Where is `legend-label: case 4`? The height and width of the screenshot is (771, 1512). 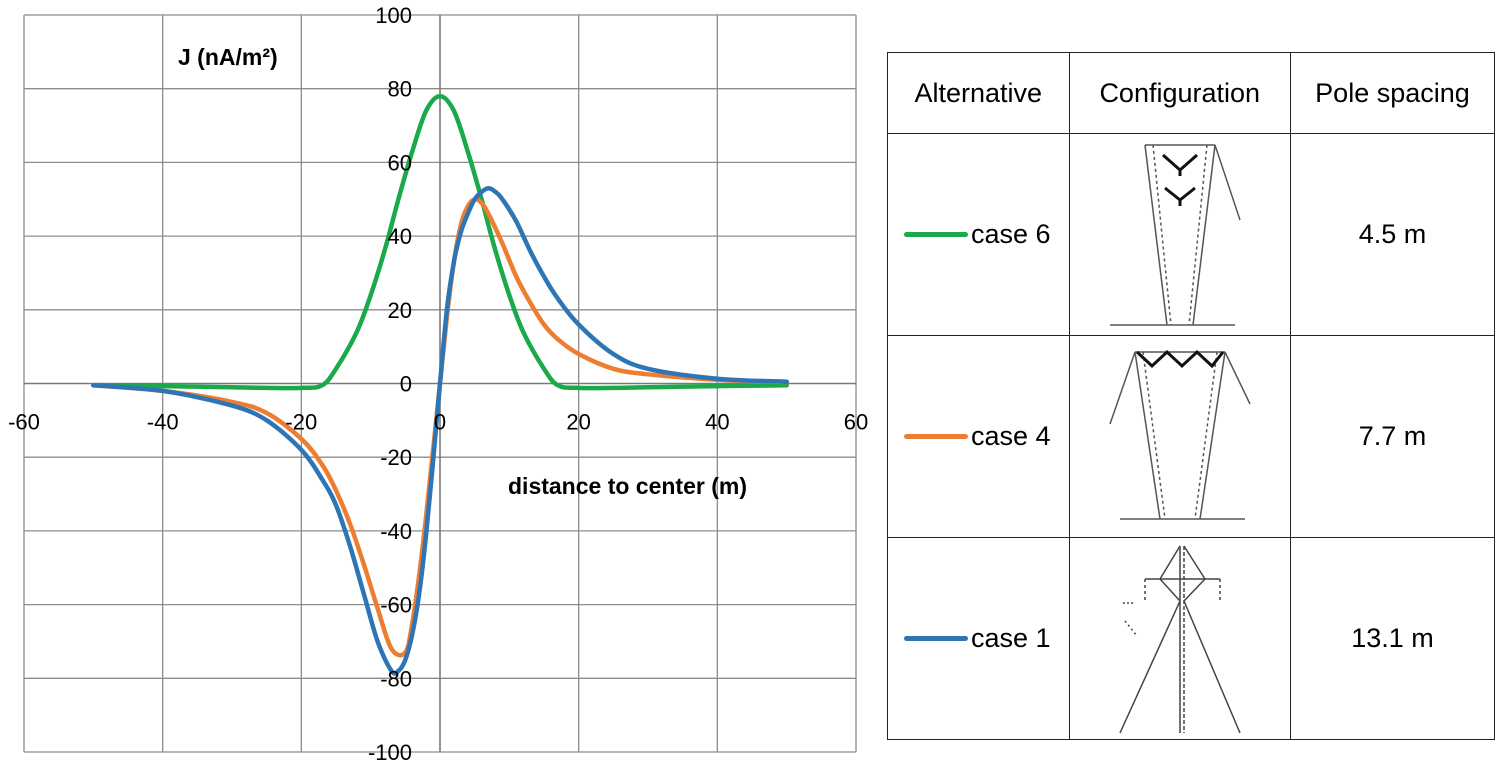
legend-label: case 4 is located at coordinates (1011, 435).